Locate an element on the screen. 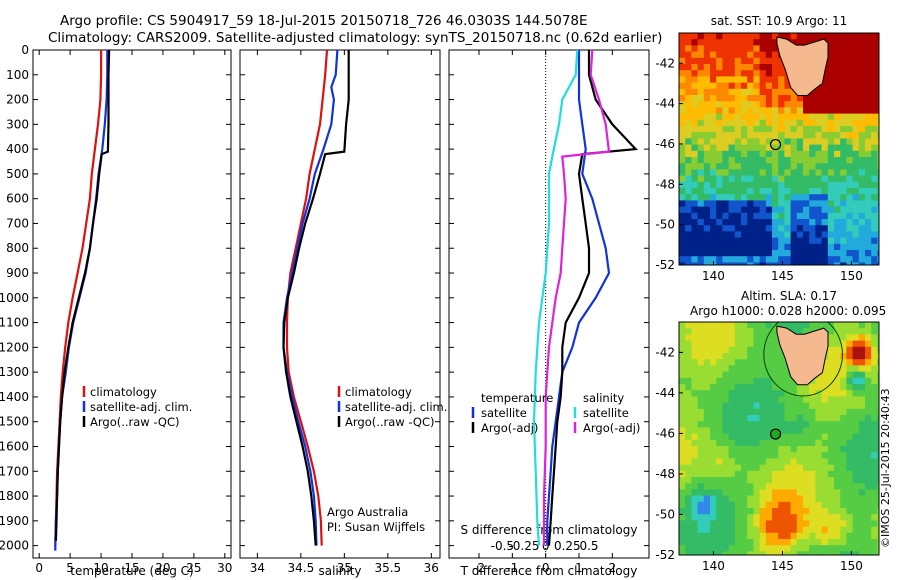  x-axis-label: T difference from climatology is located at coordinates (549, 571).